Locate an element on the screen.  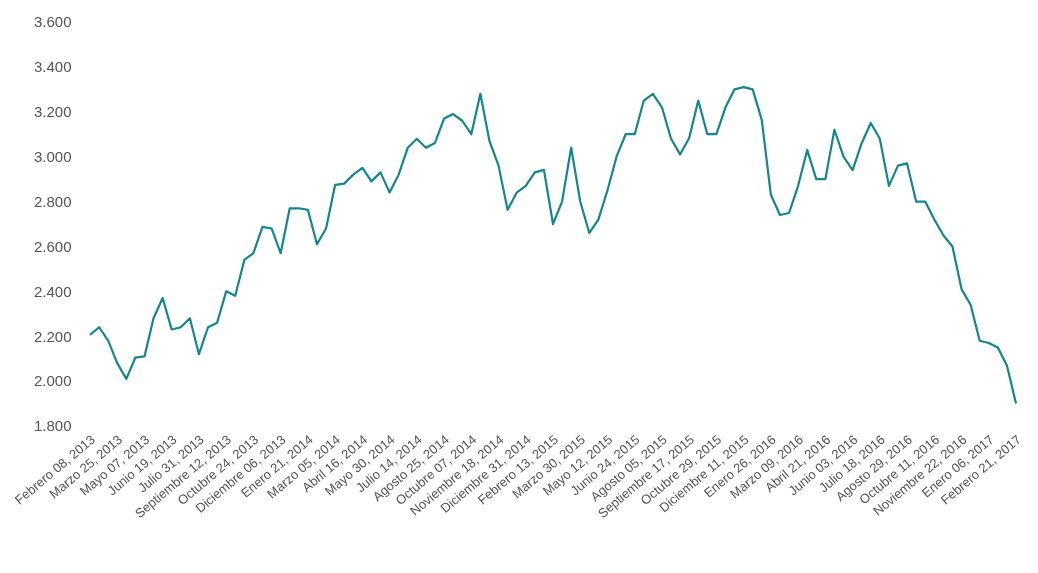
y-tick-label: 2.400 is located at coordinates (53, 291).